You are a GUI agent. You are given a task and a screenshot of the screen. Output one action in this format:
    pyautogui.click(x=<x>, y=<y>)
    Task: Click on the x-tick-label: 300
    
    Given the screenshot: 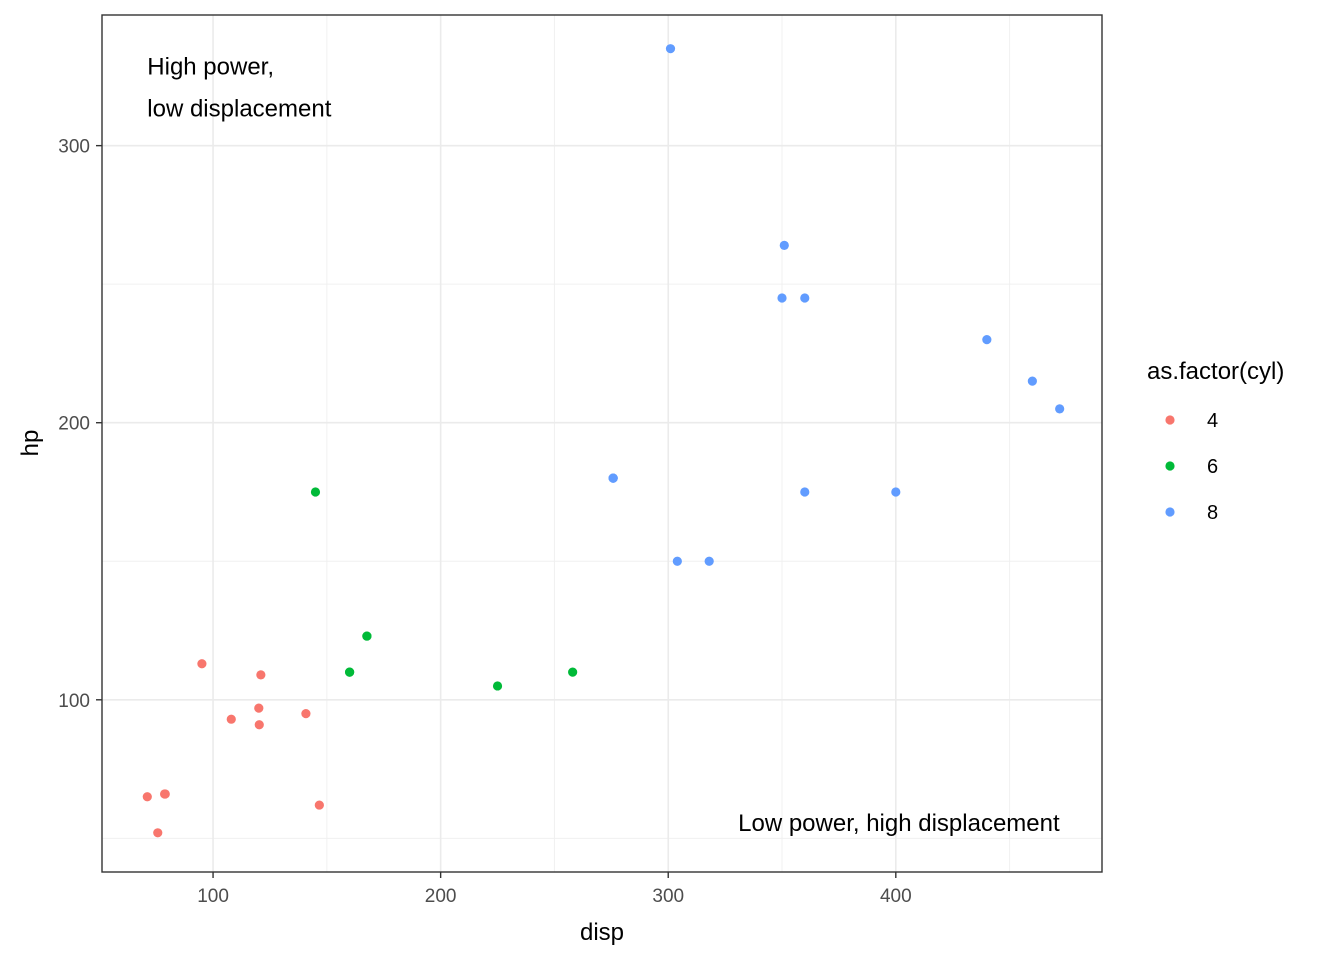 What is the action you would take?
    pyautogui.click(x=668, y=896)
    